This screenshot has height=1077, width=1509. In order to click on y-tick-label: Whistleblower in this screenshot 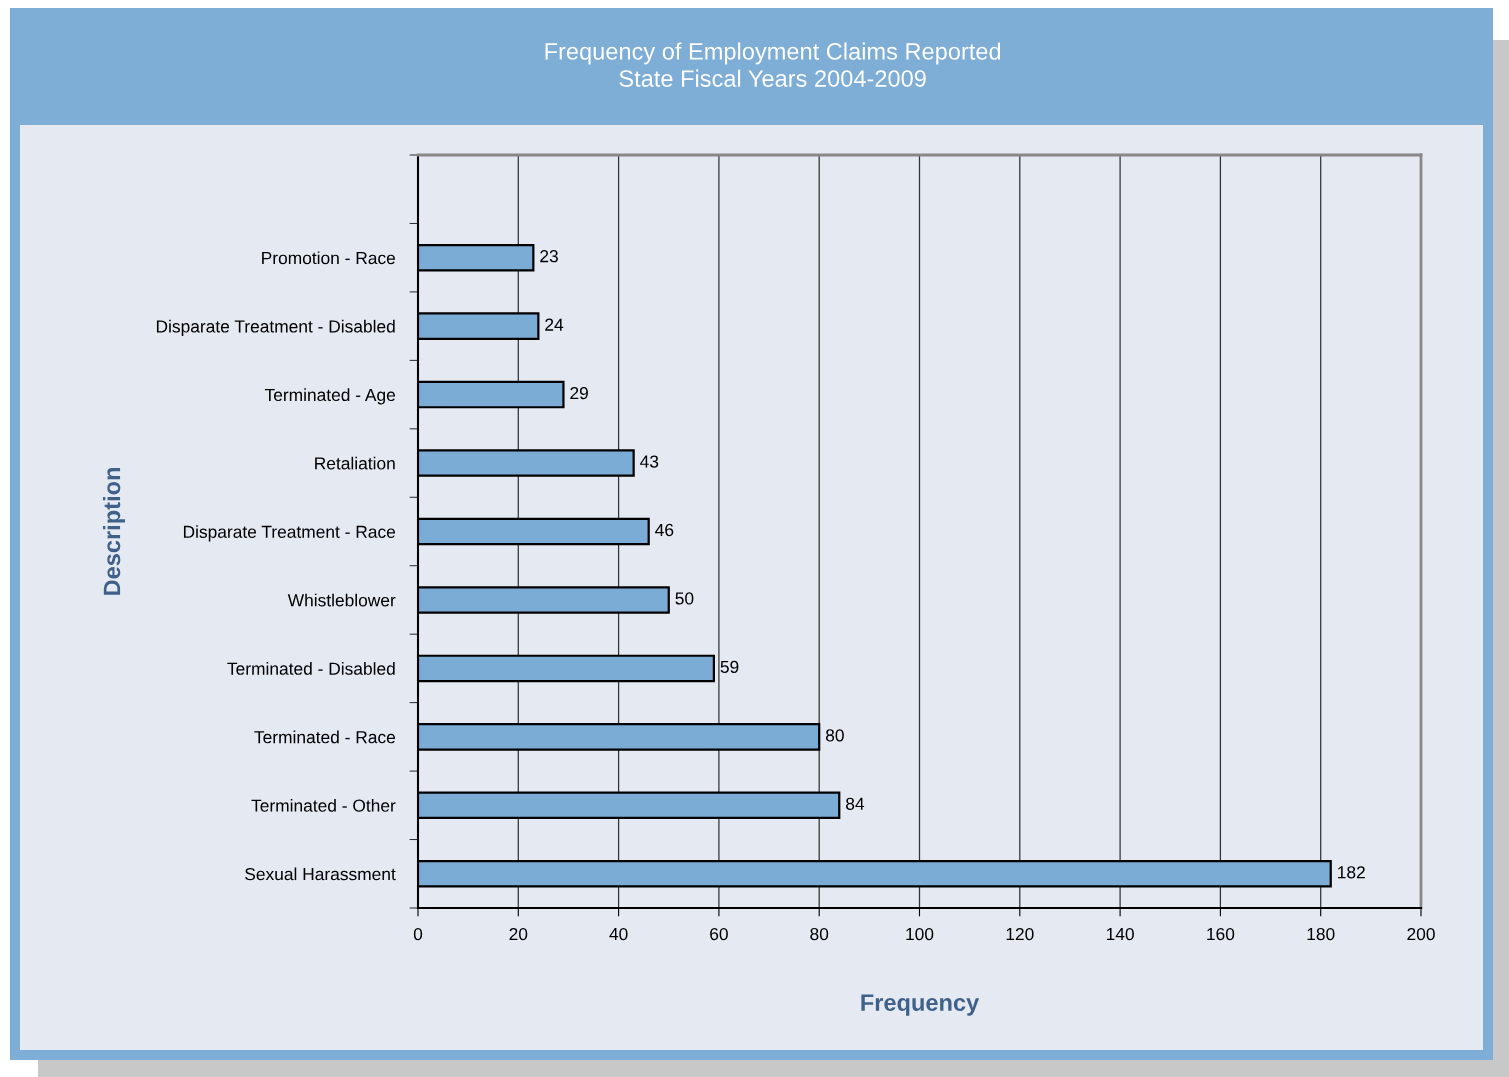, I will do `click(341, 600)`.